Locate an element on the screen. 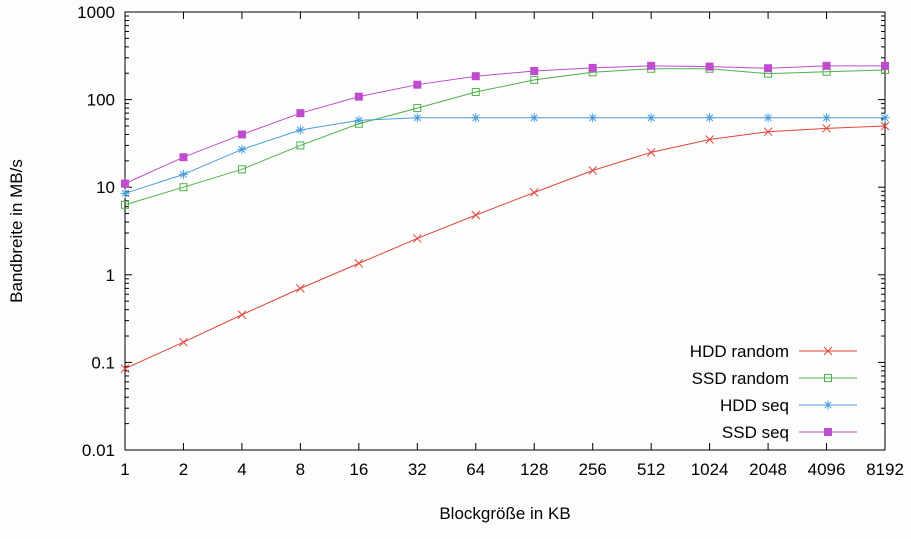 The height and width of the screenshot is (539, 911). x-tick-label: 8192 is located at coordinates (885, 469).